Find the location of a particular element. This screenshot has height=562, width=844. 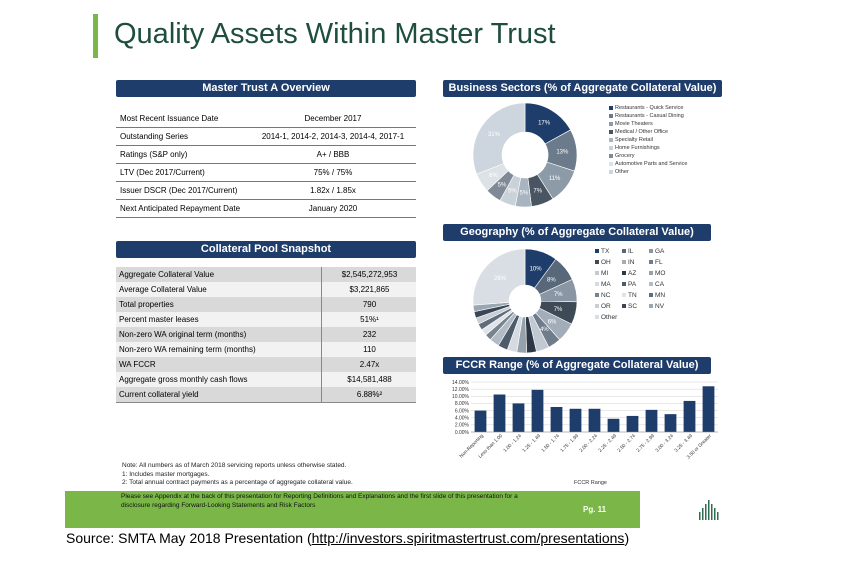

geography-legend-item: SC is located at coordinates (629, 306).